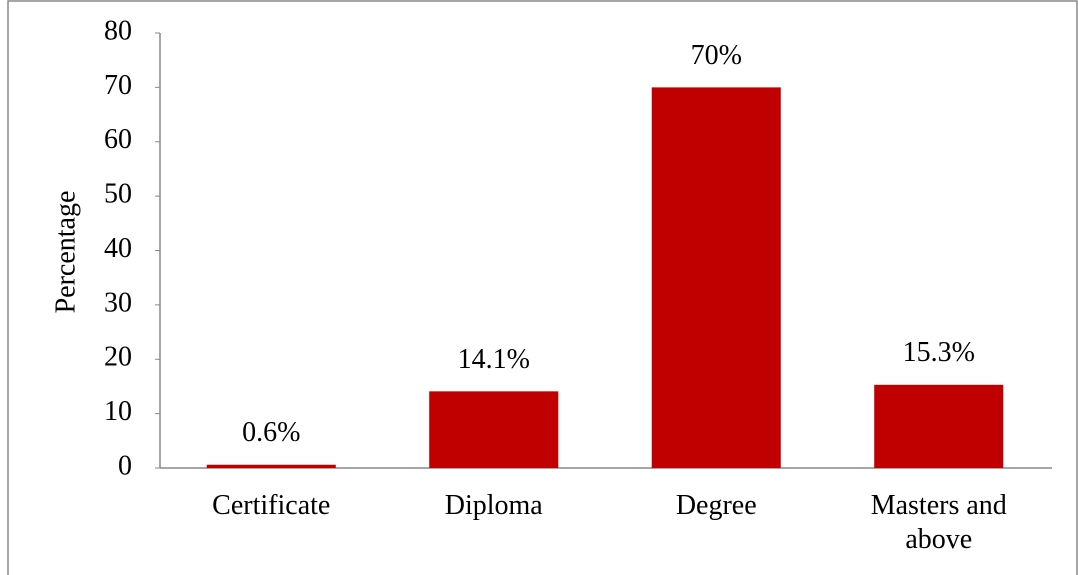 Image resolution: width=1078 pixels, height=575 pixels. What do you see at coordinates (494, 505) in the screenshot?
I see `x-tick-label: Diploma` at bounding box center [494, 505].